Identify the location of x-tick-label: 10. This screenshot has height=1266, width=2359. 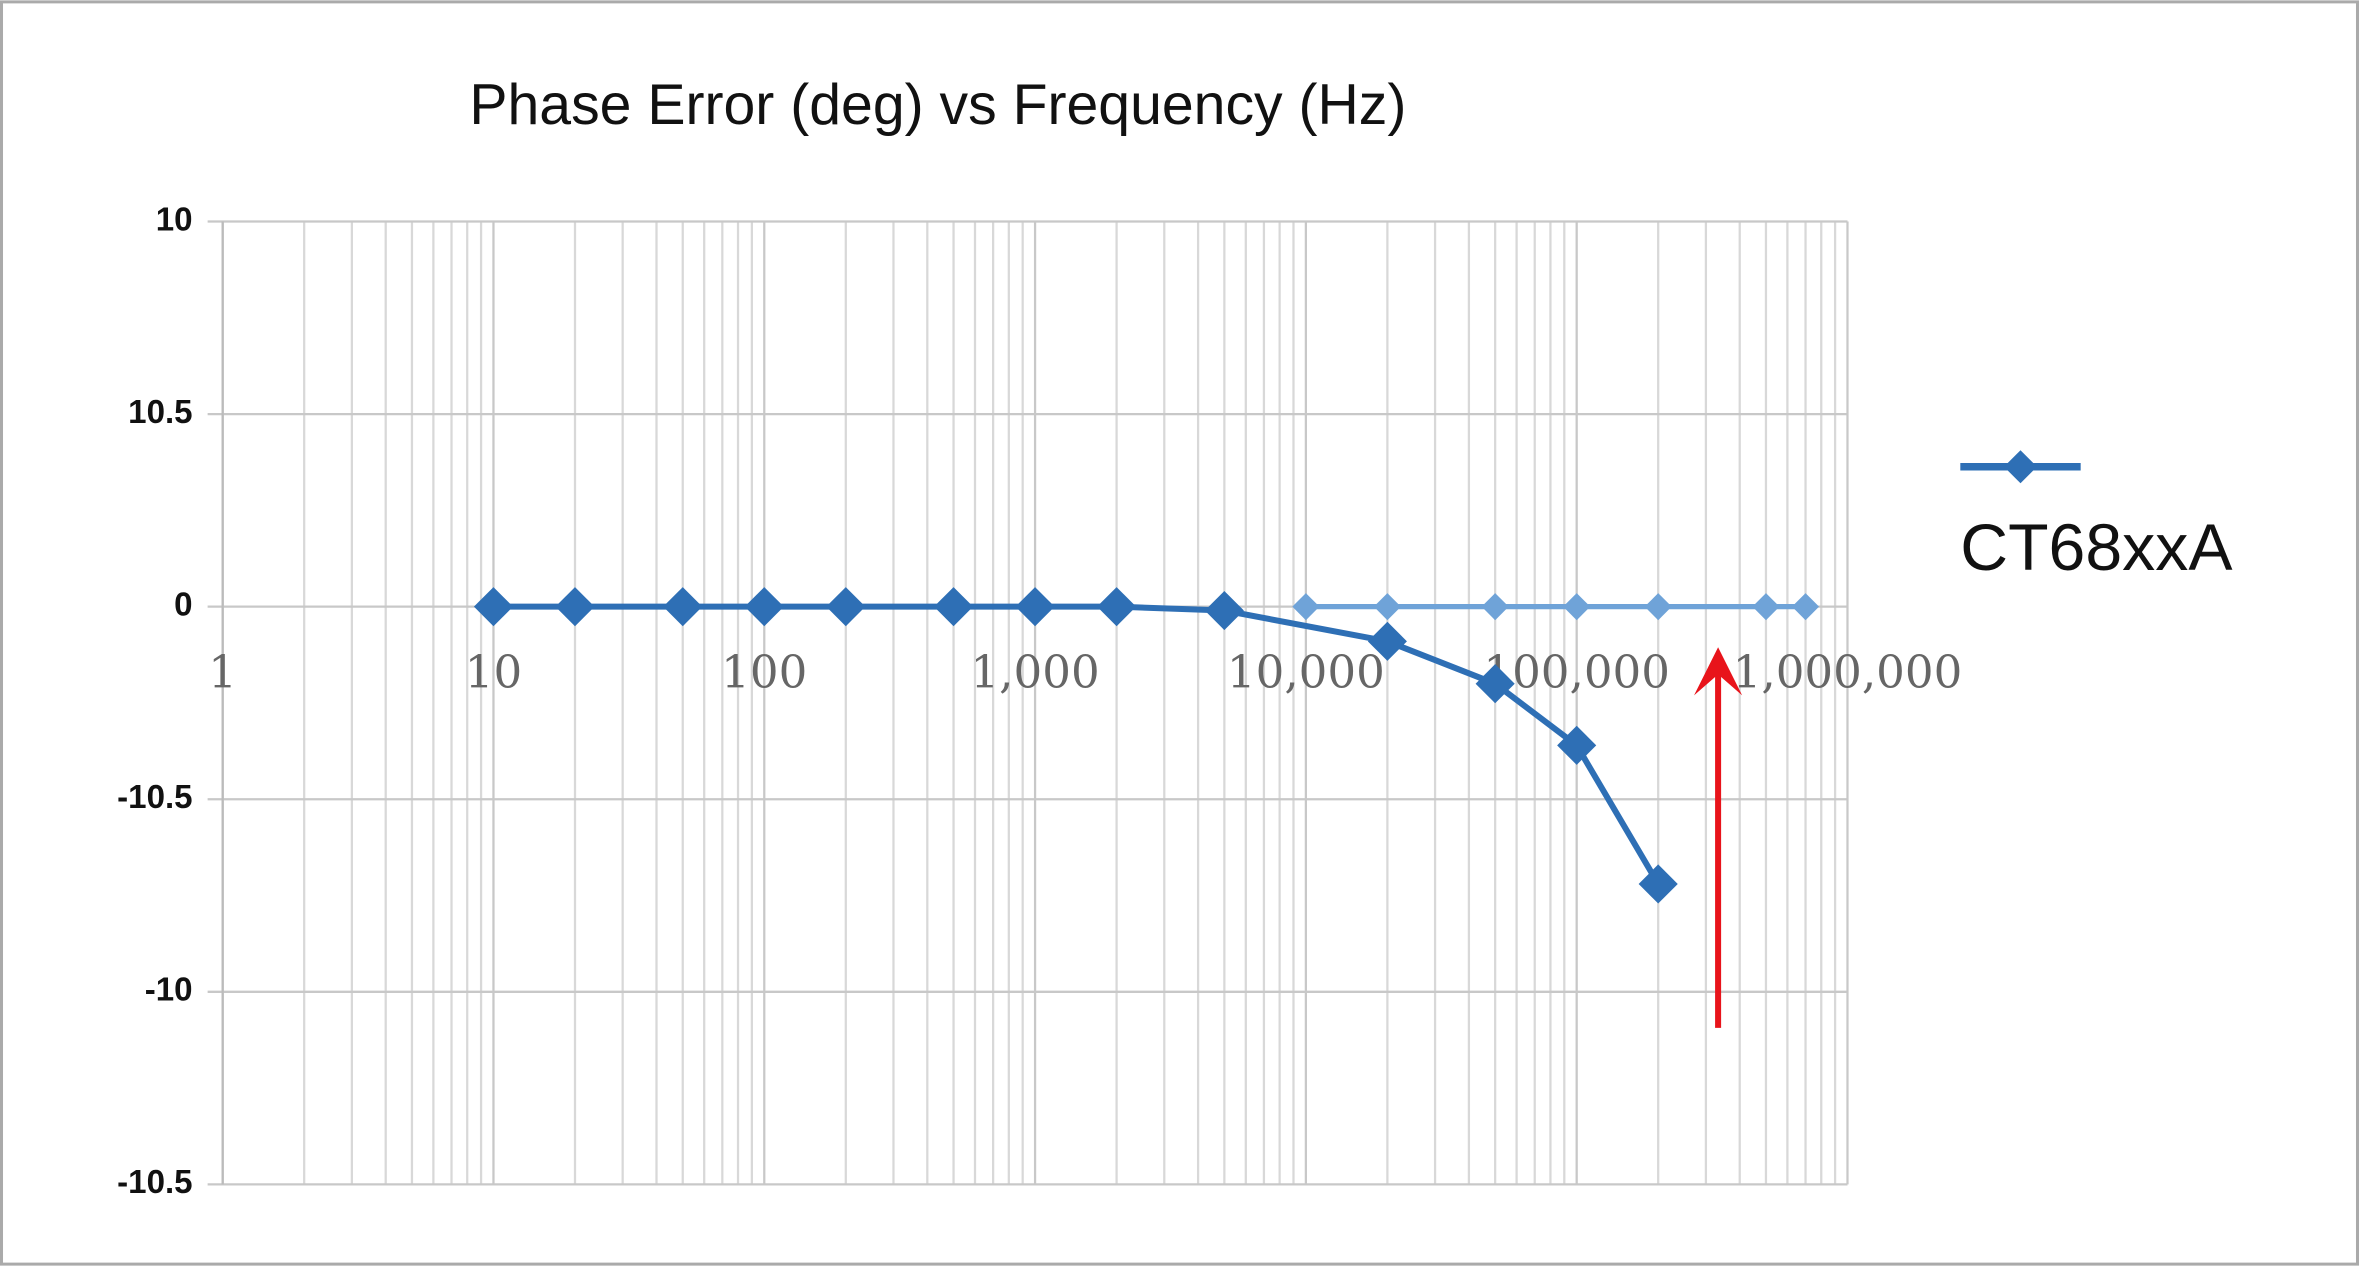
(493, 671).